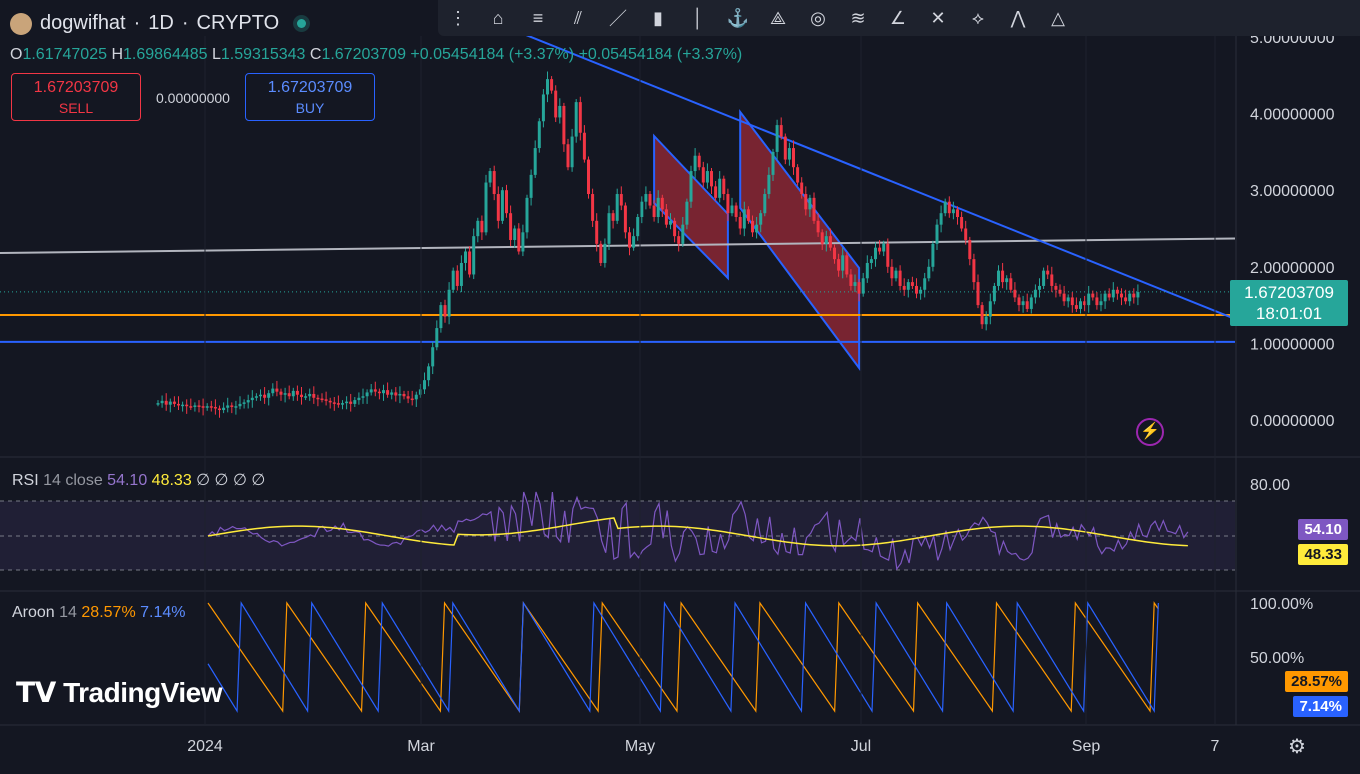 This screenshot has height=774, width=1360. What do you see at coordinates (1320, 706) in the screenshot?
I see `aroon-down-tag: 7.14%` at bounding box center [1320, 706].